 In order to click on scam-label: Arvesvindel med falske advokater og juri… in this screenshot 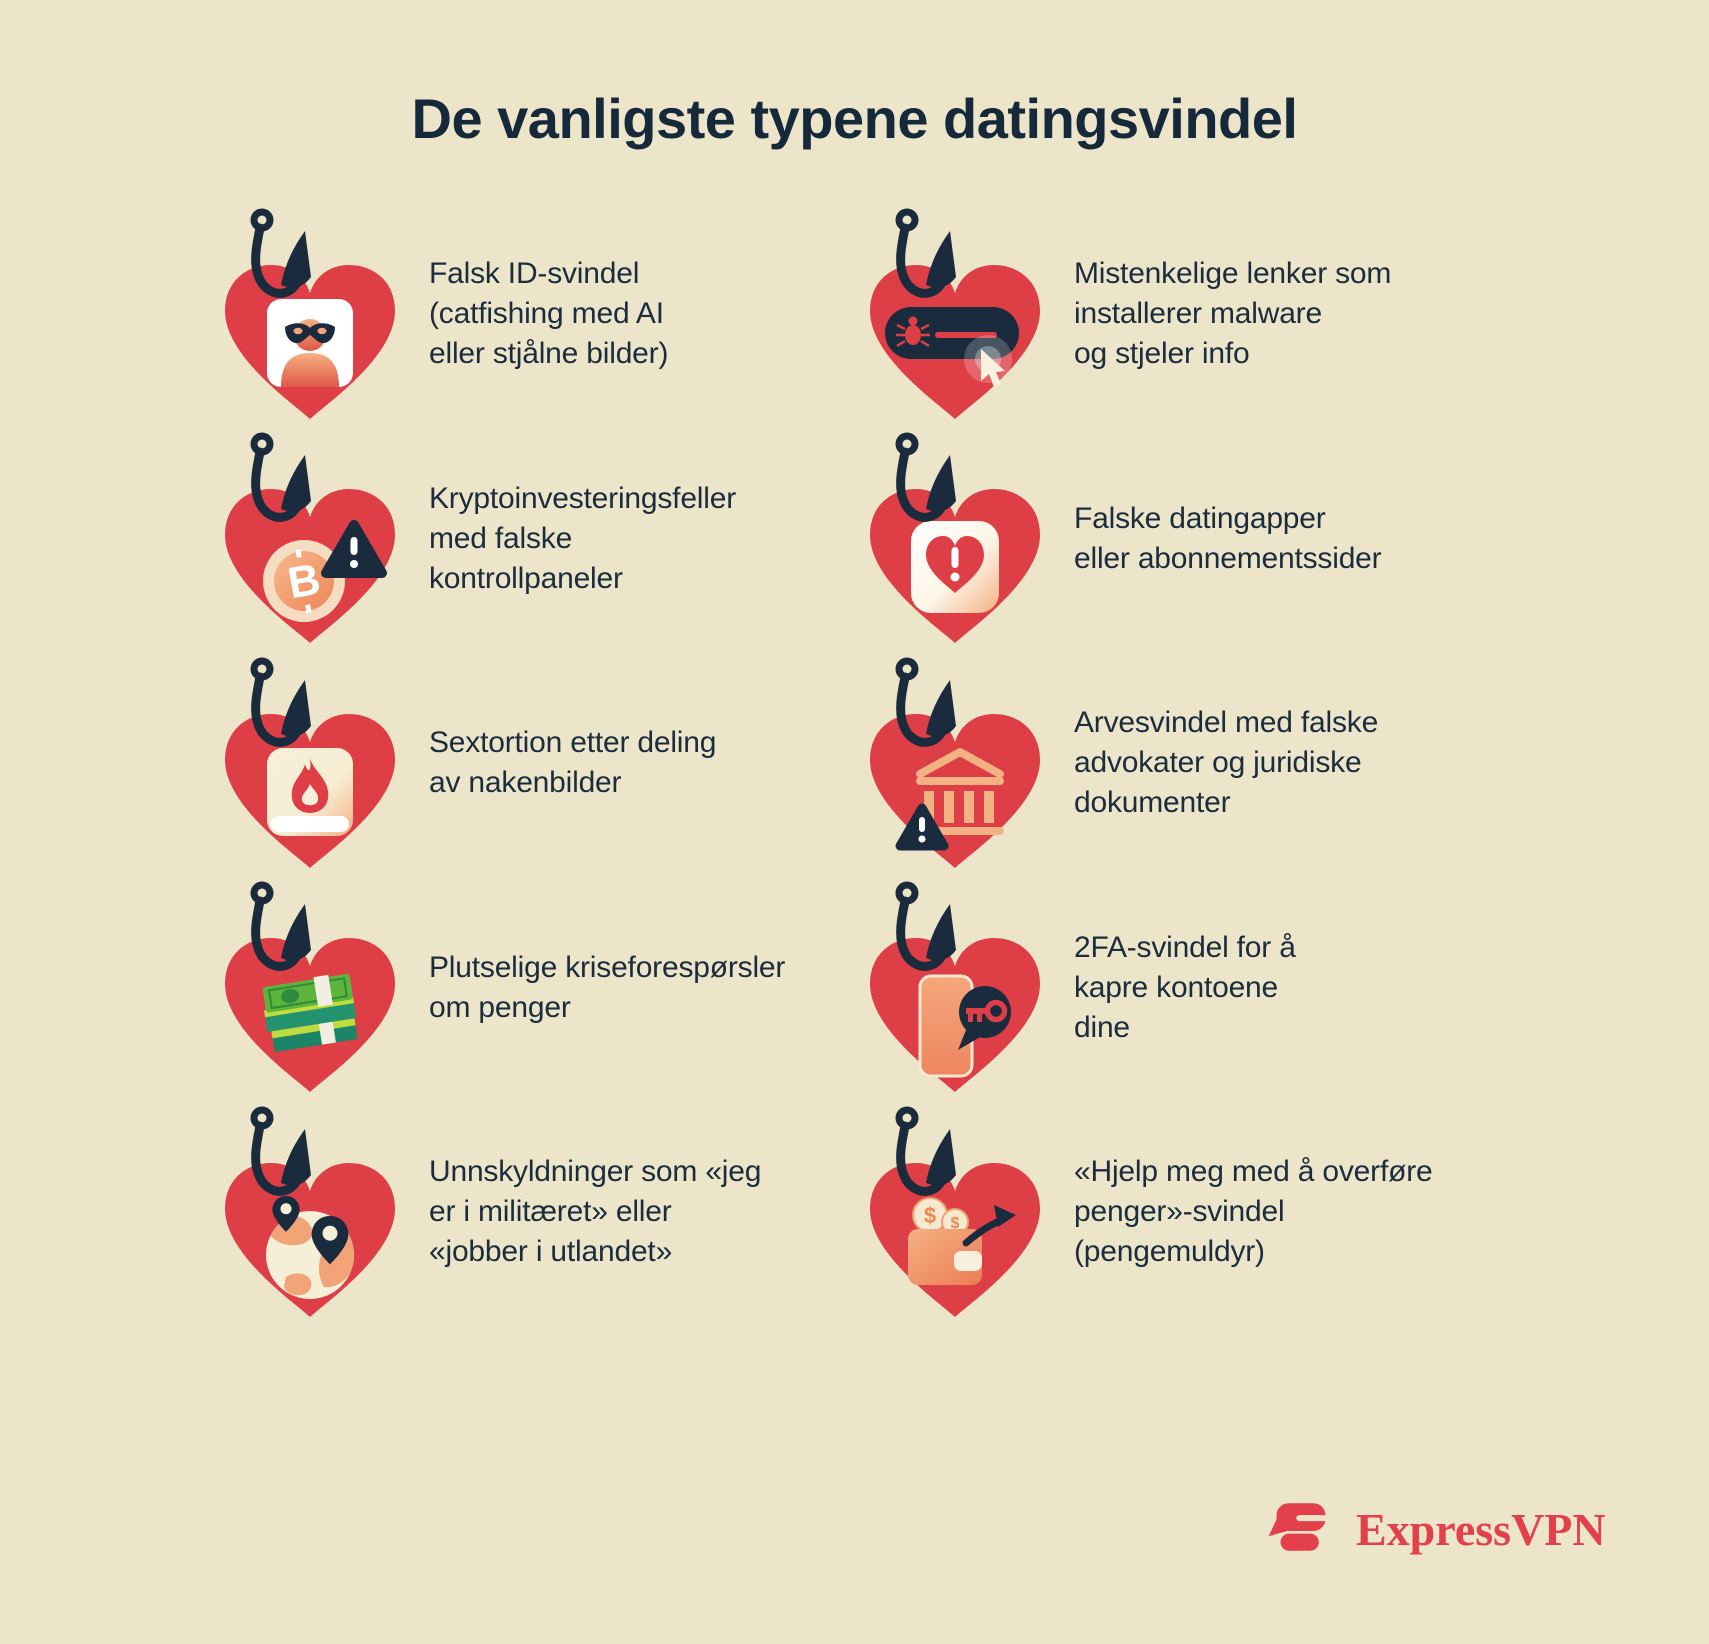, I will do `click(1226, 763)`.